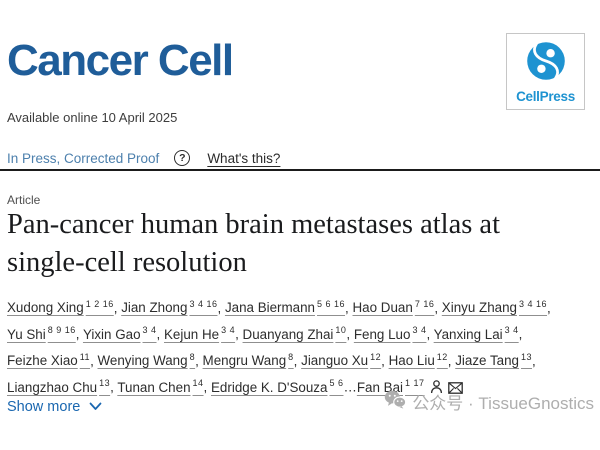  I want to click on author-link: Jana Biermann 5 6 16, so click(285, 307).